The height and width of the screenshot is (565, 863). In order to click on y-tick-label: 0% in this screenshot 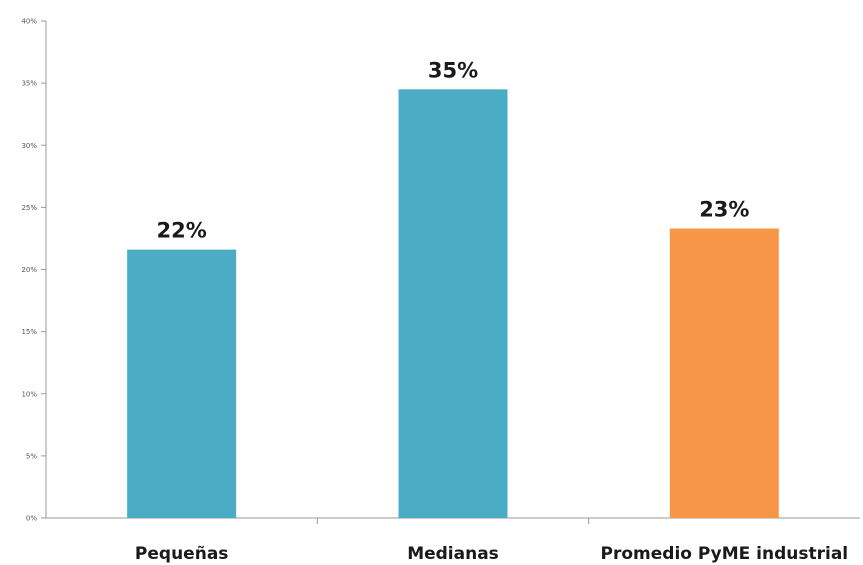, I will do `click(31, 519)`.